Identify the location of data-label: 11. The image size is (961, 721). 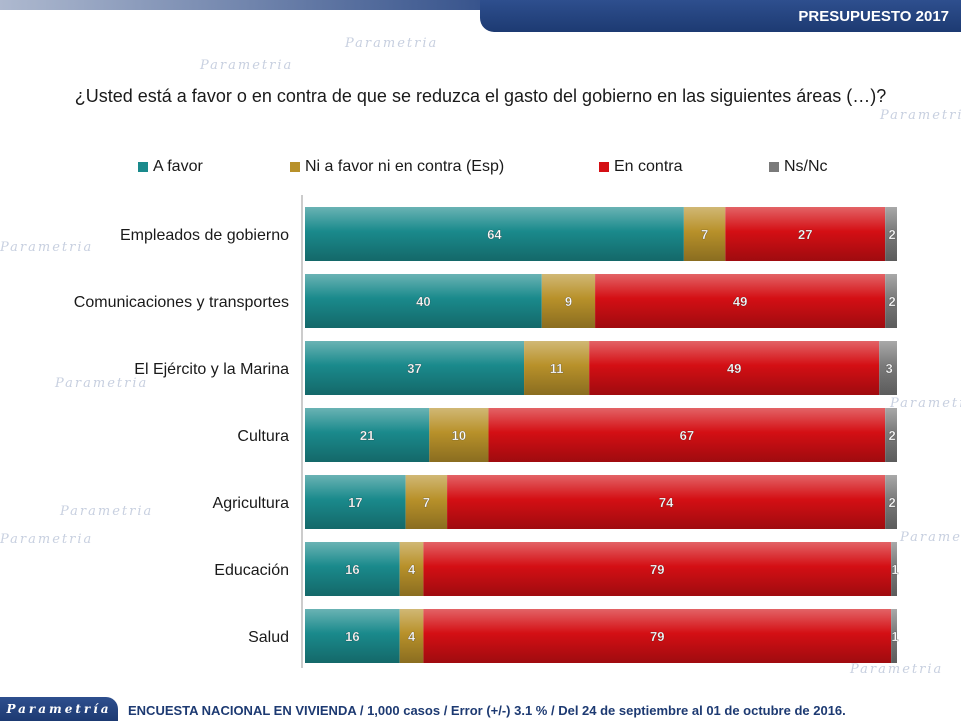
(557, 368).